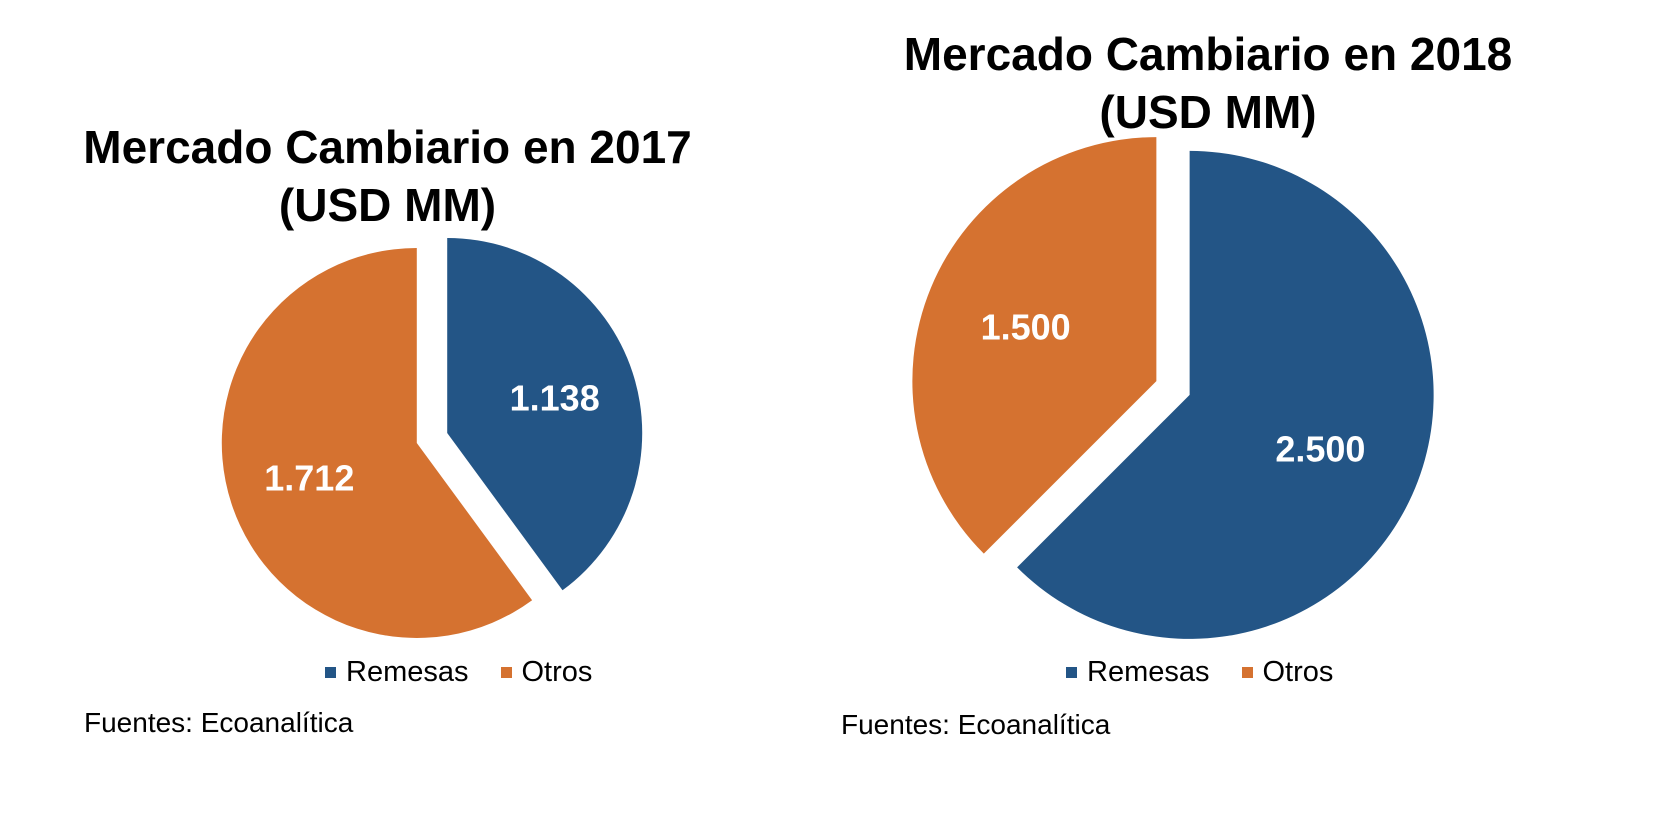 Image resolution: width=1666 pixels, height=816 pixels. What do you see at coordinates (309, 478) in the screenshot?
I see `data-label-otros: 1.712` at bounding box center [309, 478].